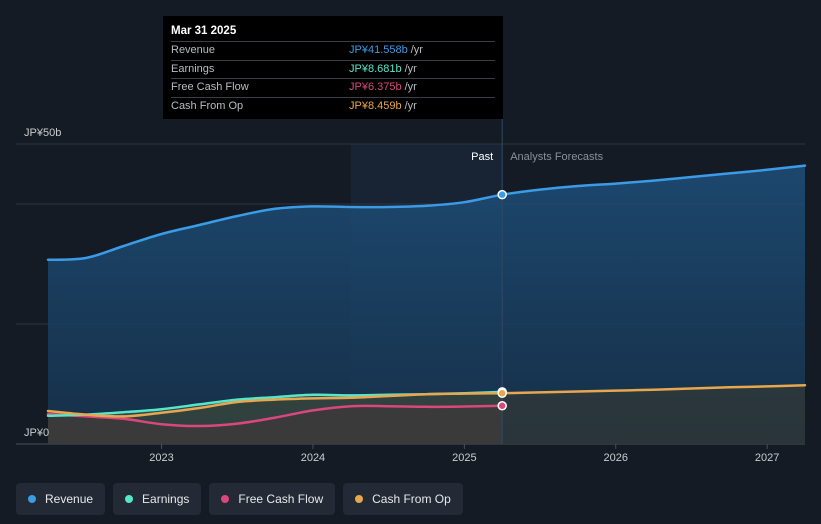  What do you see at coordinates (36, 433) in the screenshot?
I see `y-axis-label-bottom: JP¥0` at bounding box center [36, 433].